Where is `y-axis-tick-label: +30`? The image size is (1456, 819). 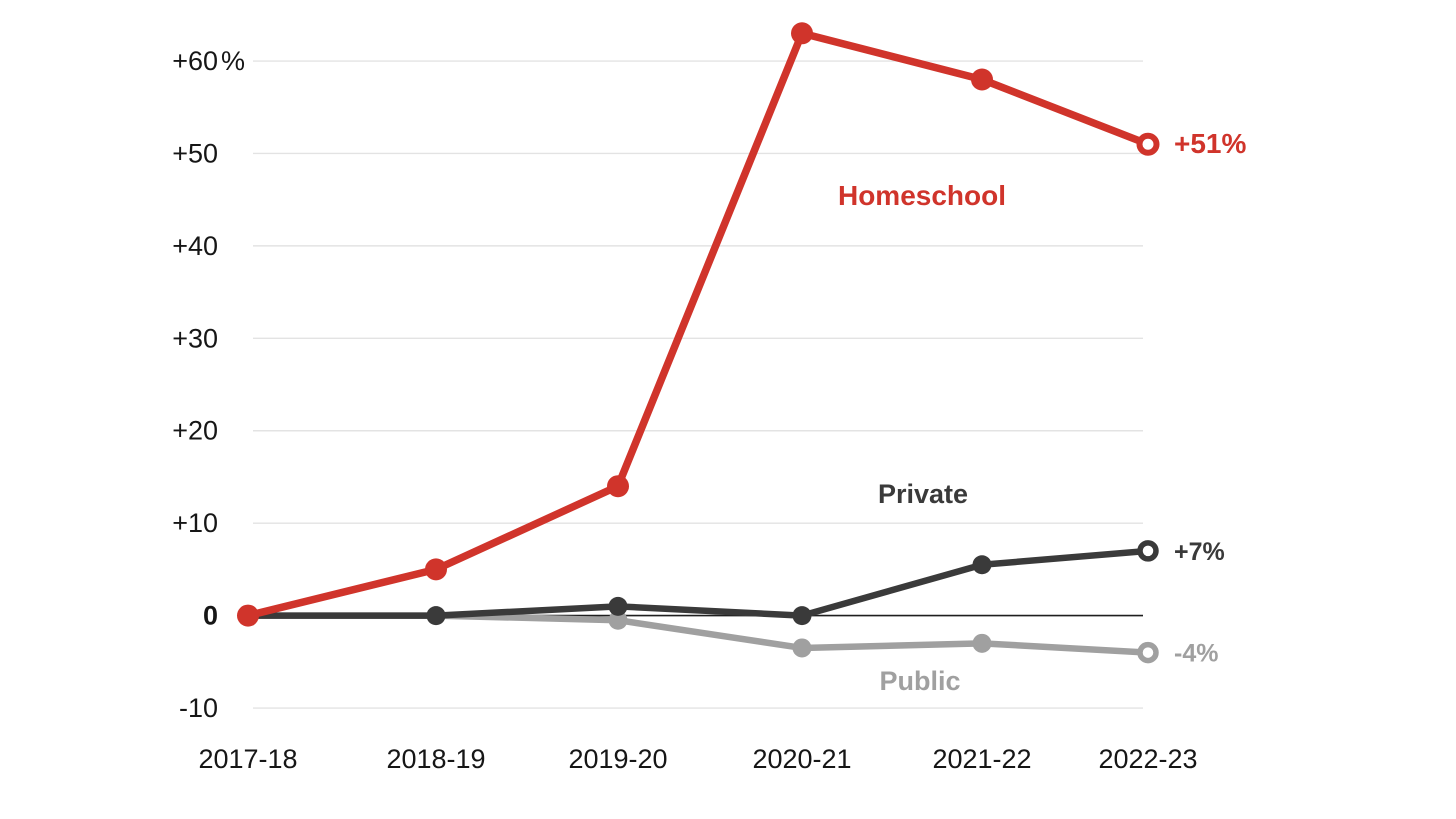
y-axis-tick-label: +30 is located at coordinates (195, 338).